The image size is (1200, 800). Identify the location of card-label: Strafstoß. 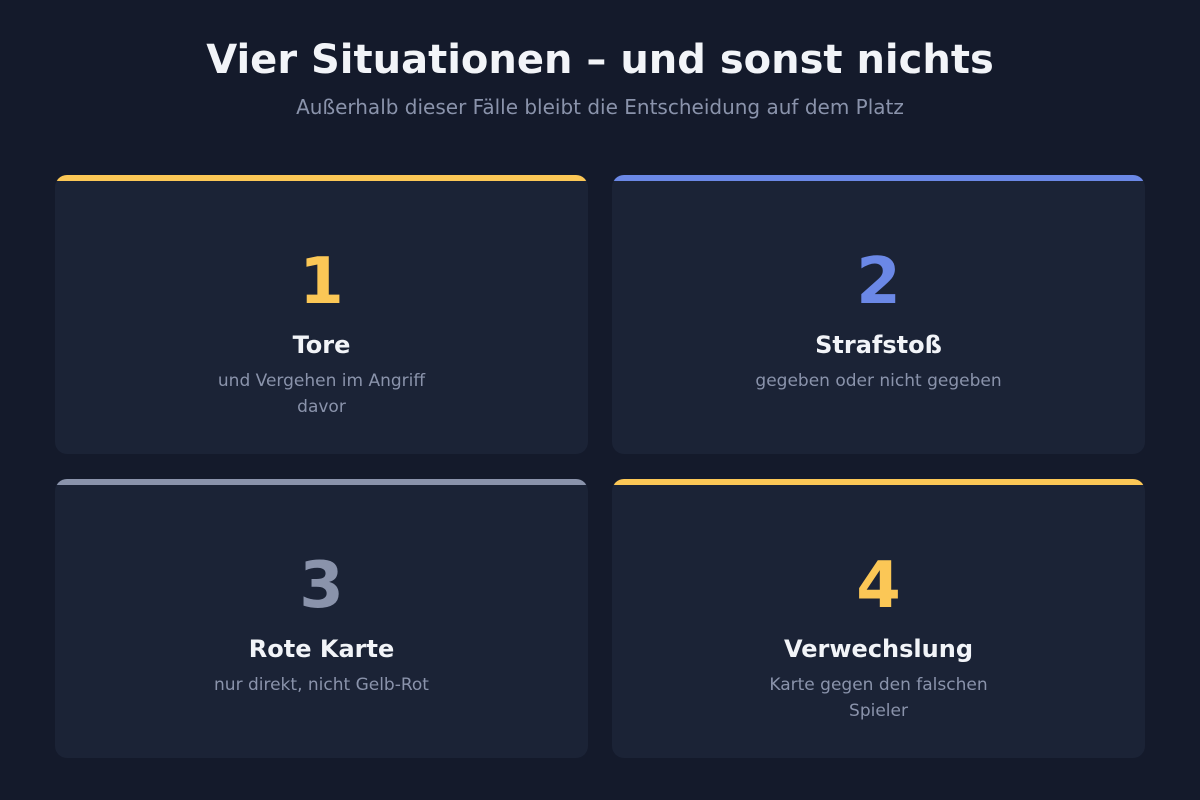
(878, 345).